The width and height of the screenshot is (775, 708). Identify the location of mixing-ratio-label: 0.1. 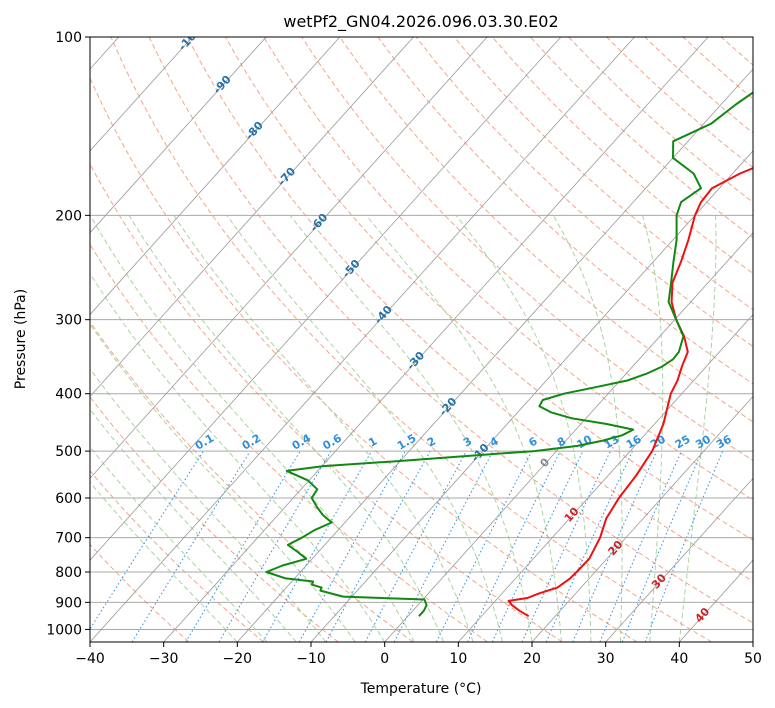
(204, 442).